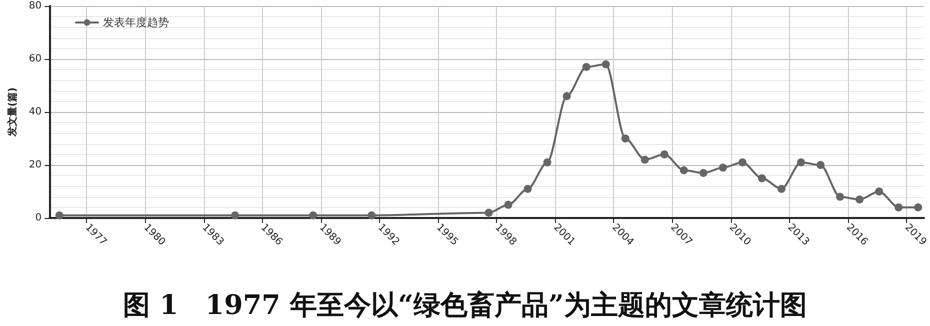 Image resolution: width=930 pixels, height=326 pixels. I want to click on y-tick-label: 0, so click(38, 218).